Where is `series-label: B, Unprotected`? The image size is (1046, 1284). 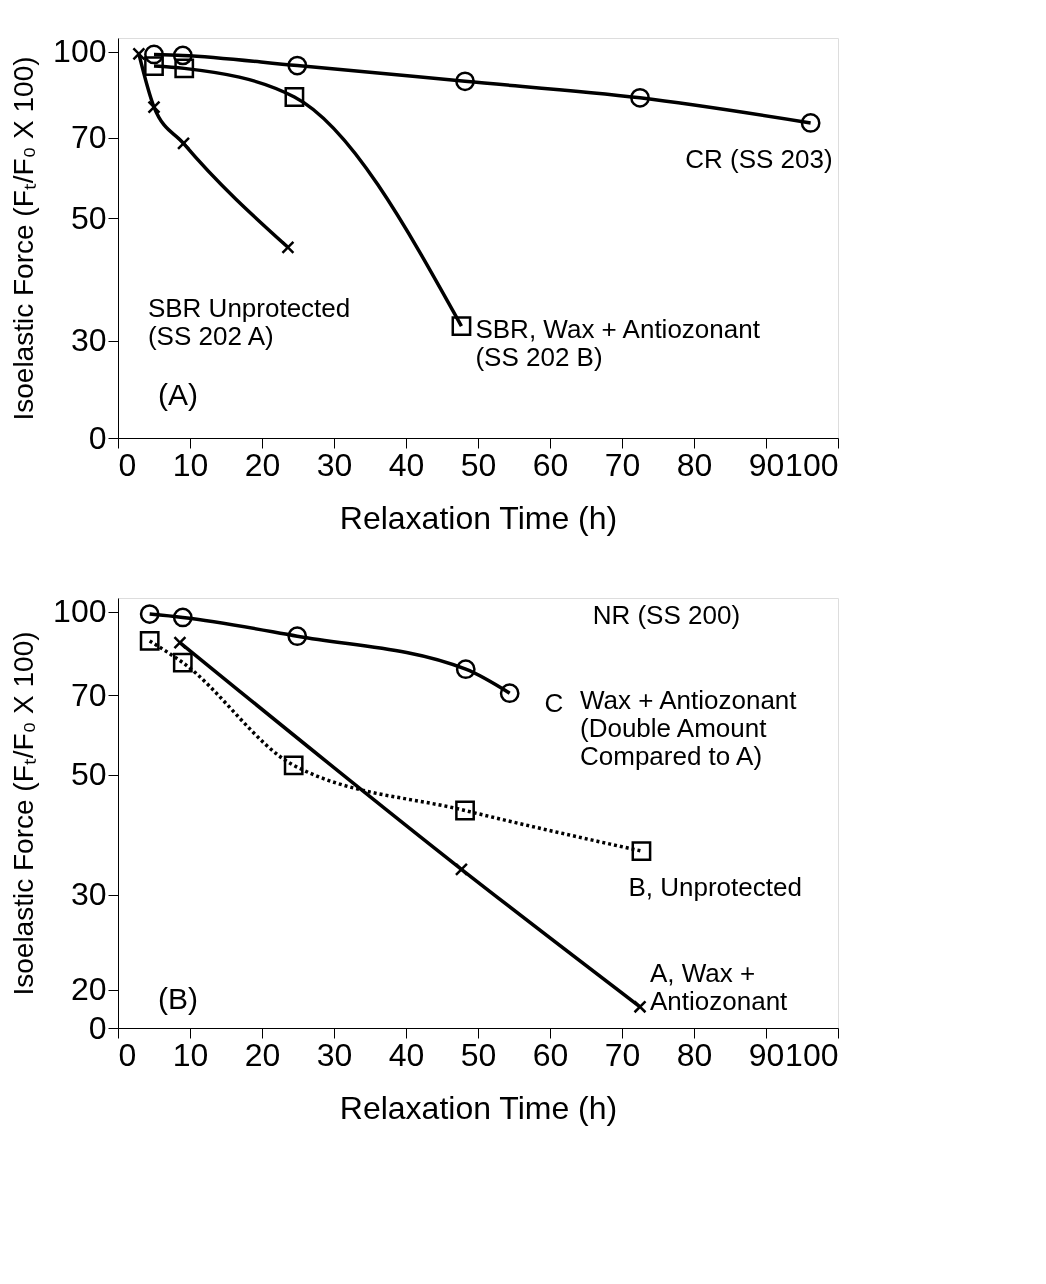 series-label: B, Unprotected is located at coordinates (715, 887).